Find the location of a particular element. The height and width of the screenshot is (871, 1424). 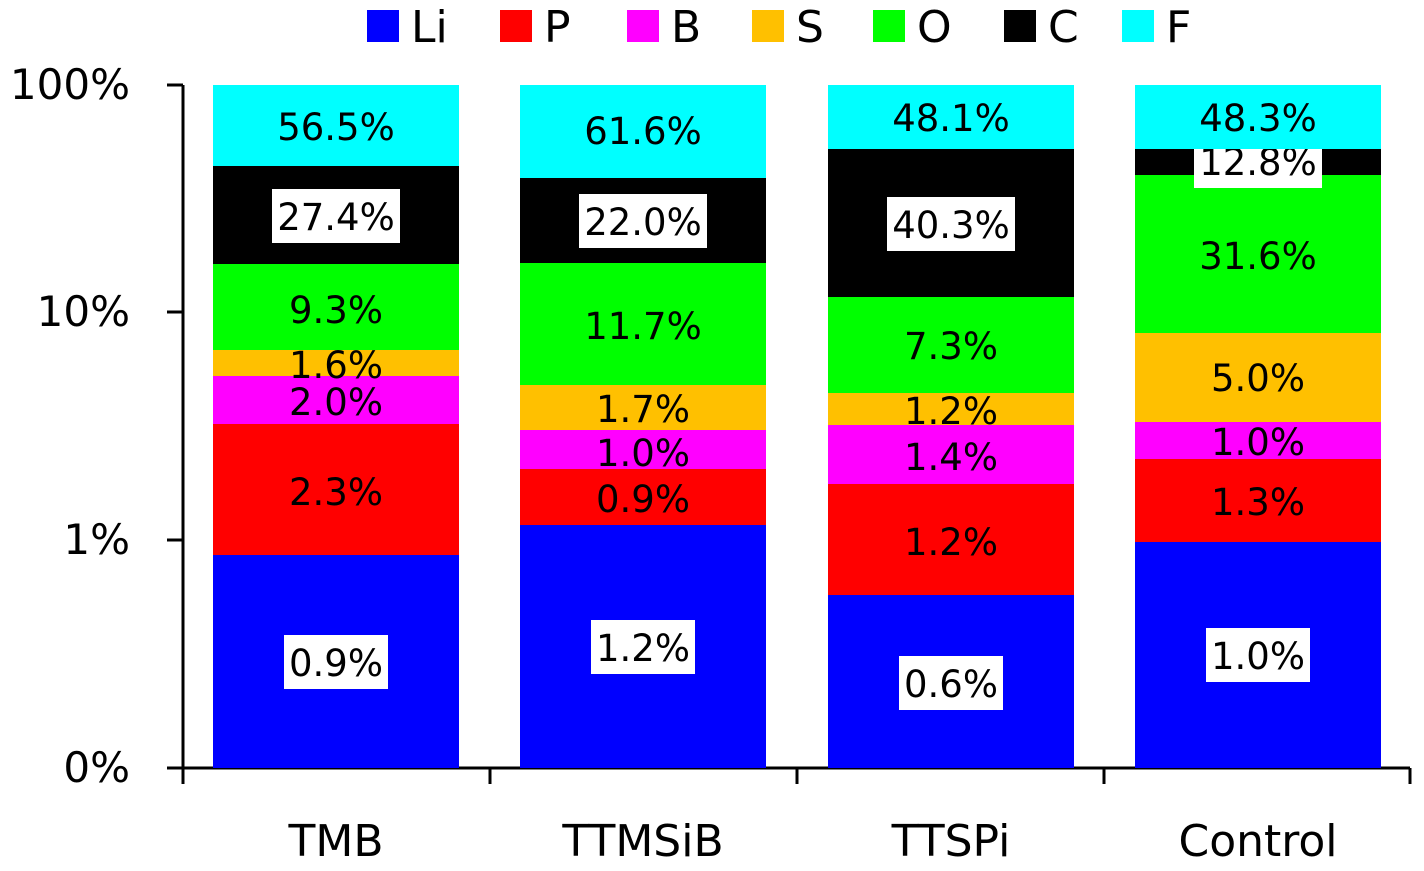

data-label-p: 2.3% is located at coordinates (336, 492).